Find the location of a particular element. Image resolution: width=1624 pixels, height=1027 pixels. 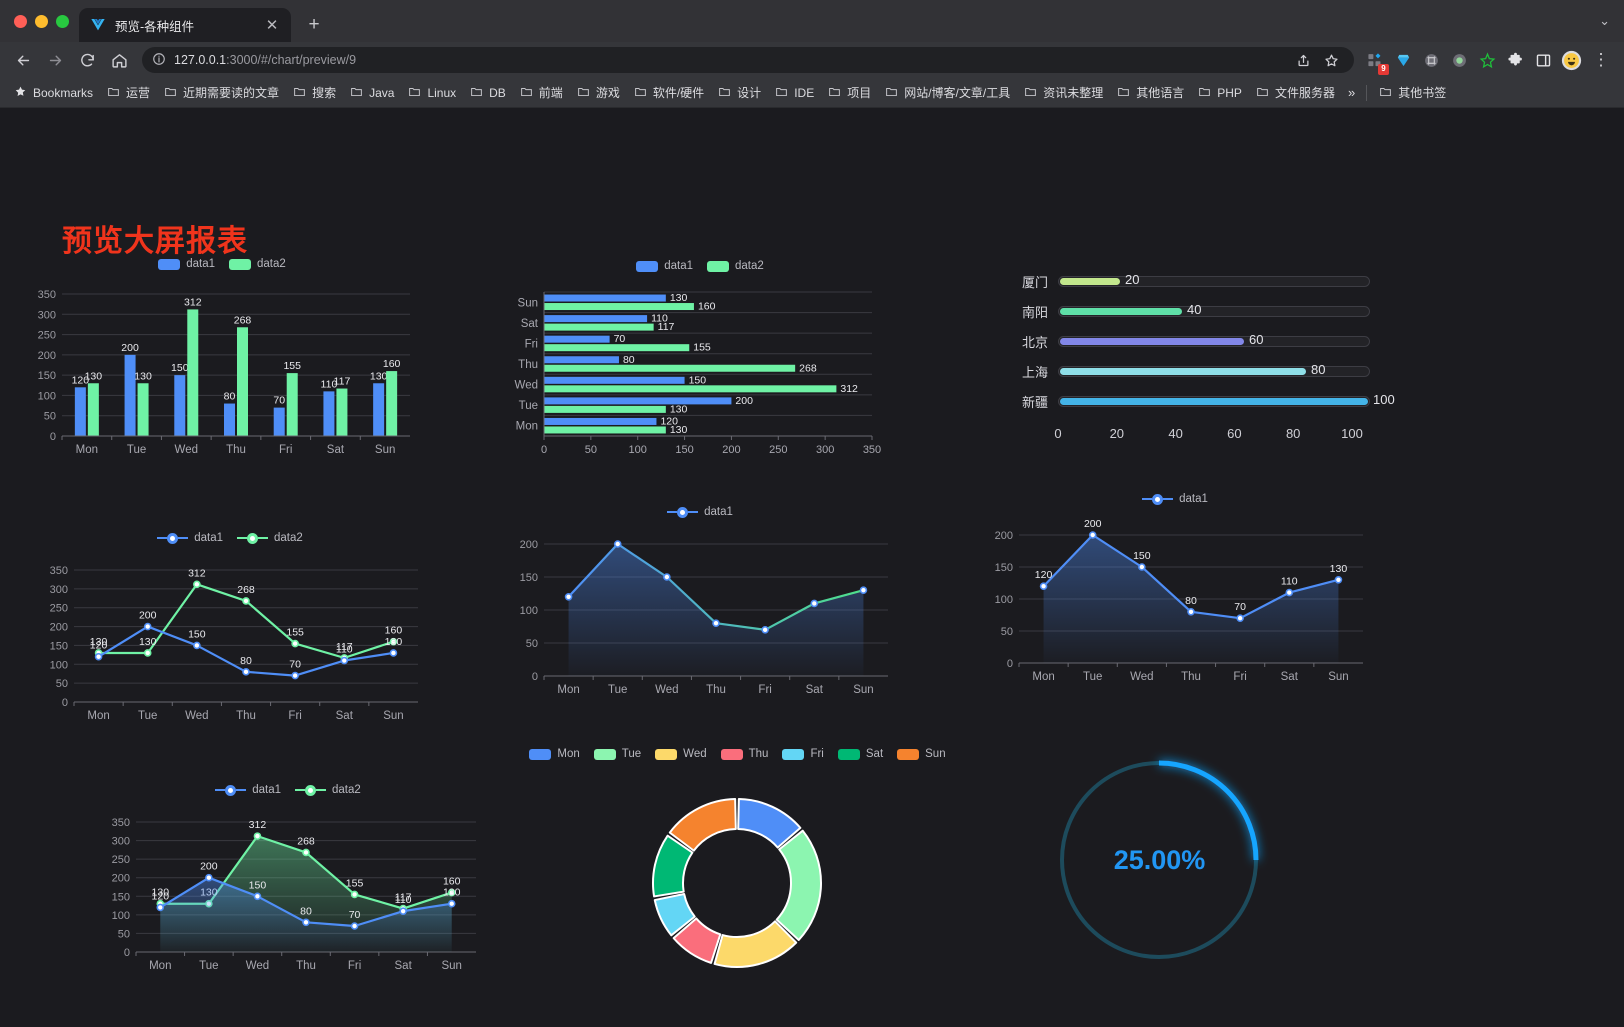

bookmark-item-3: Java is located at coordinates (372, 93).